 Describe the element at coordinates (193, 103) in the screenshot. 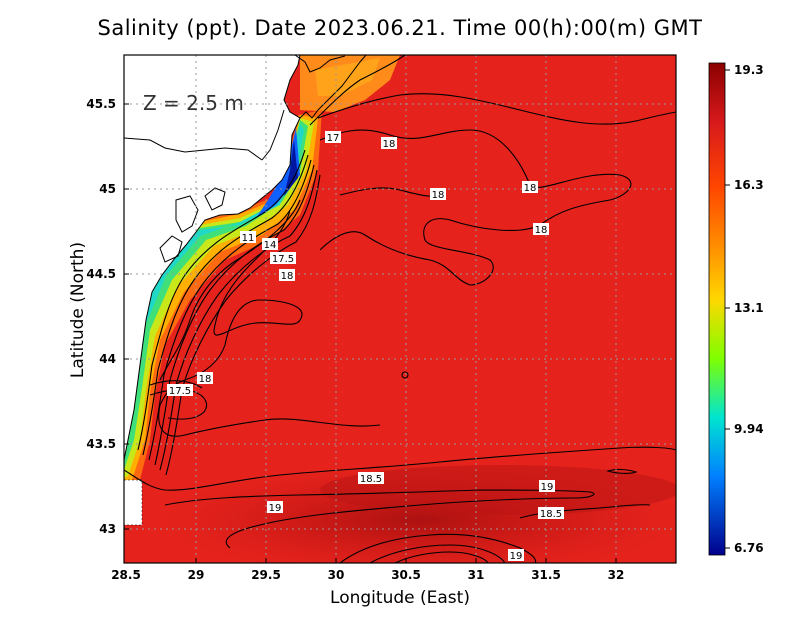

I see `depth-label: Z = 2.5 m` at that location.